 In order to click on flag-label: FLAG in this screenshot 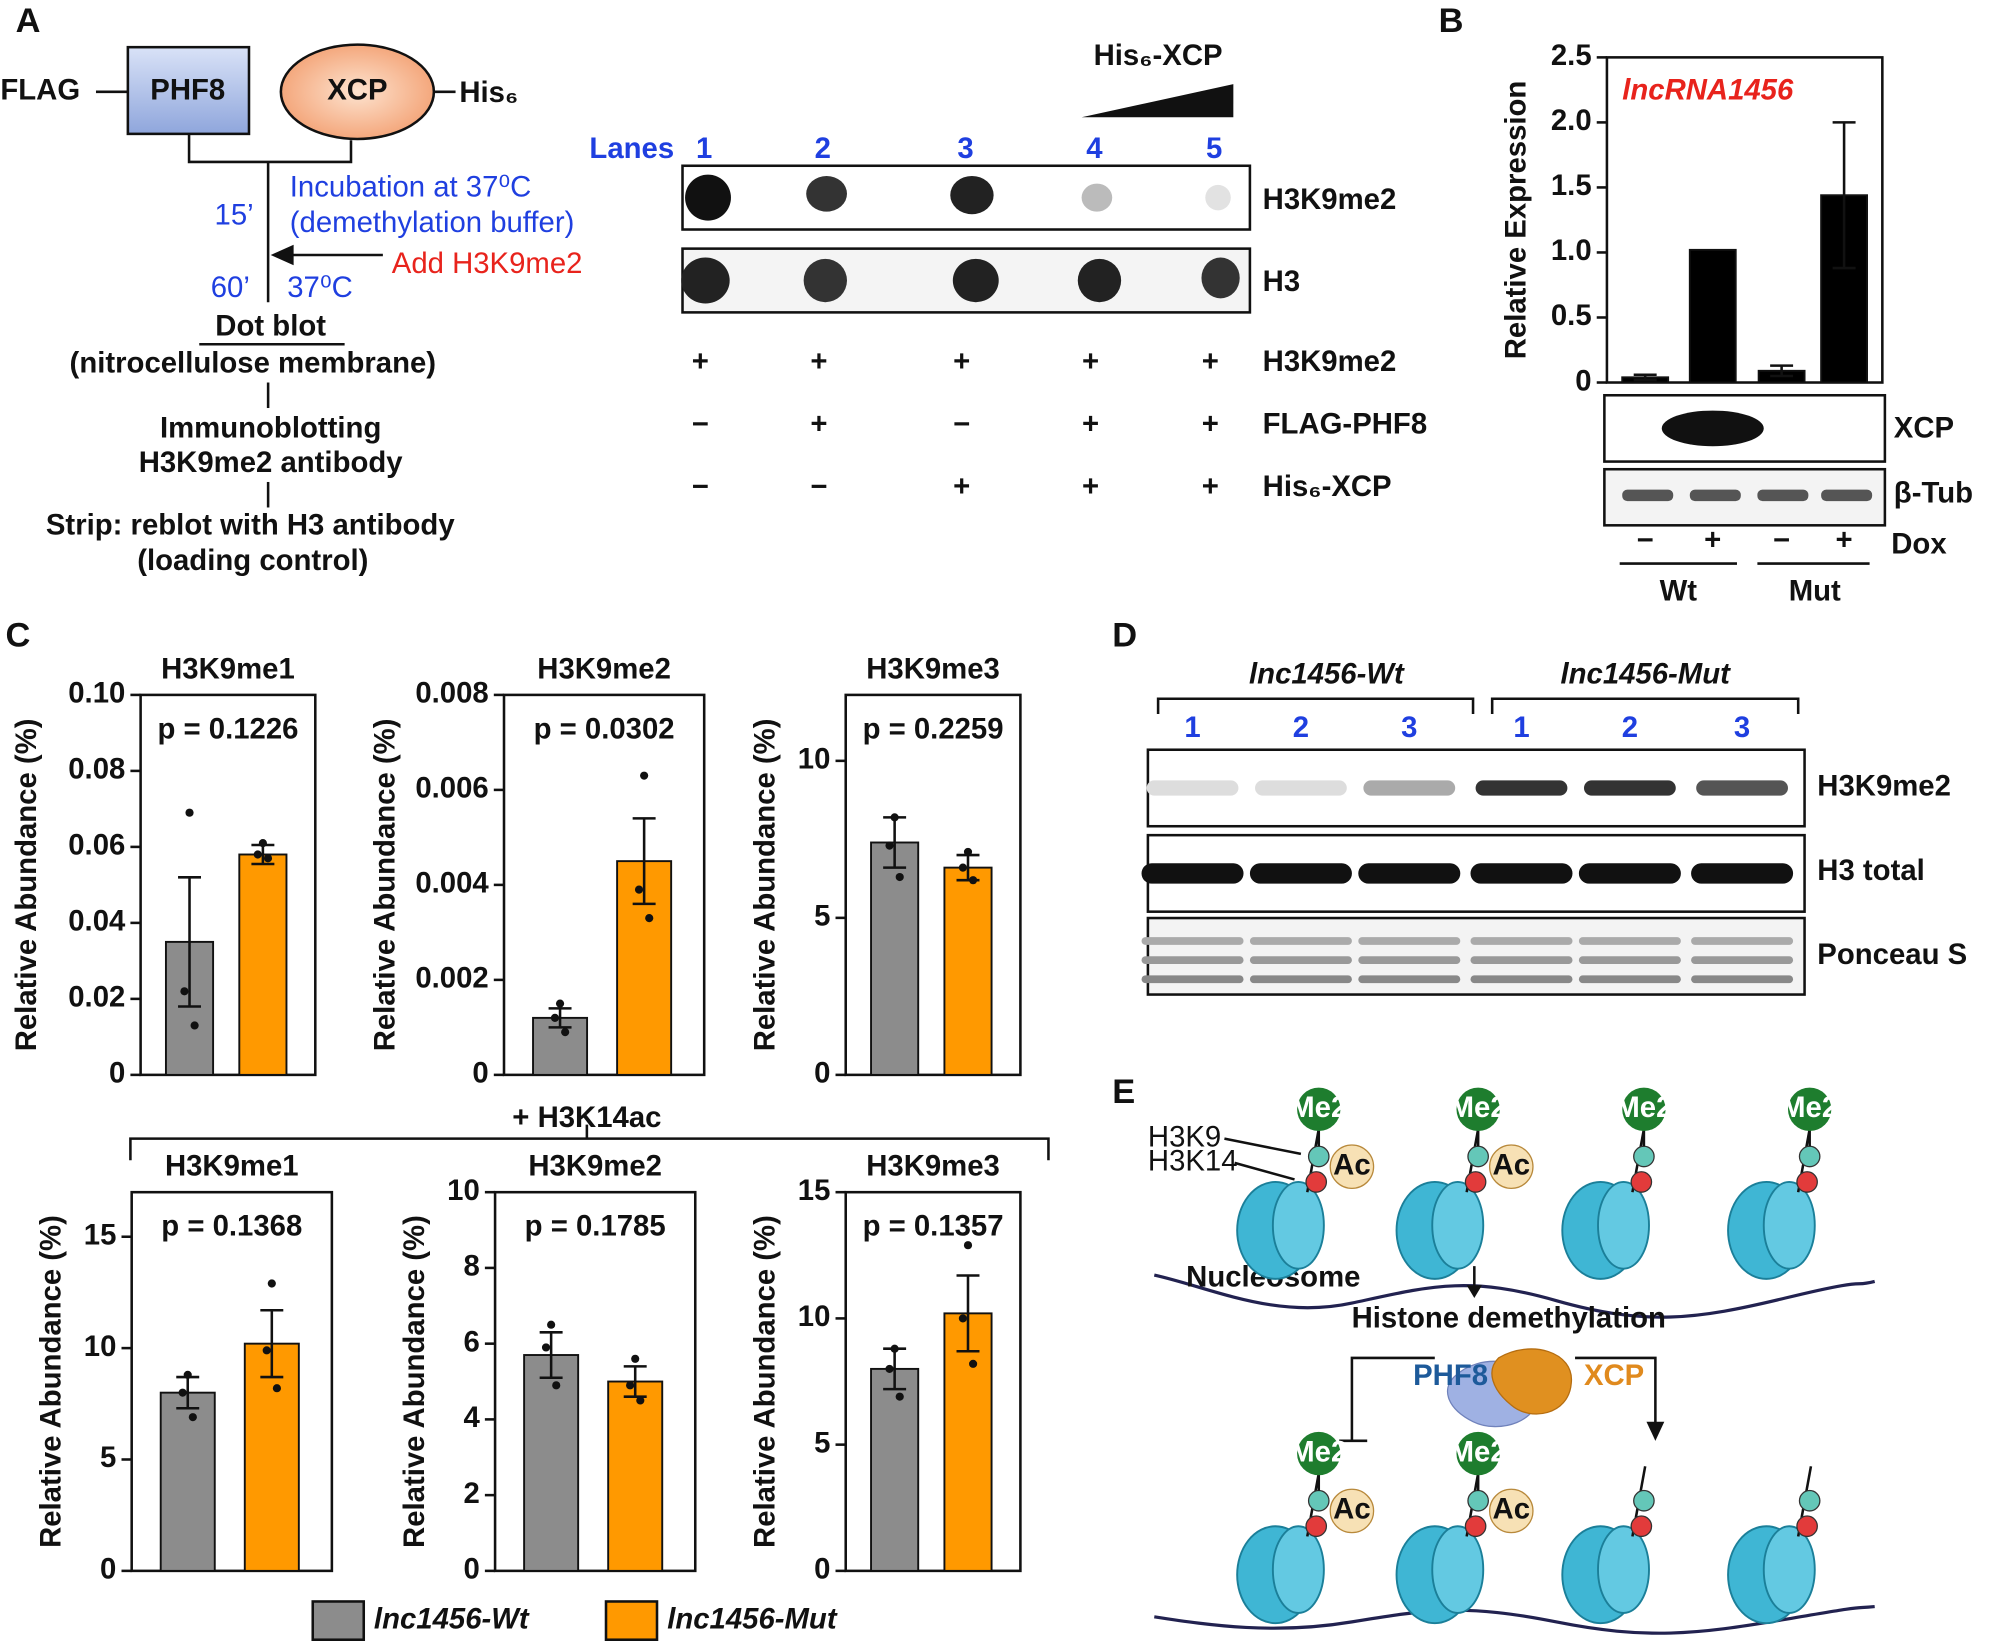, I will do `click(40, 90)`.